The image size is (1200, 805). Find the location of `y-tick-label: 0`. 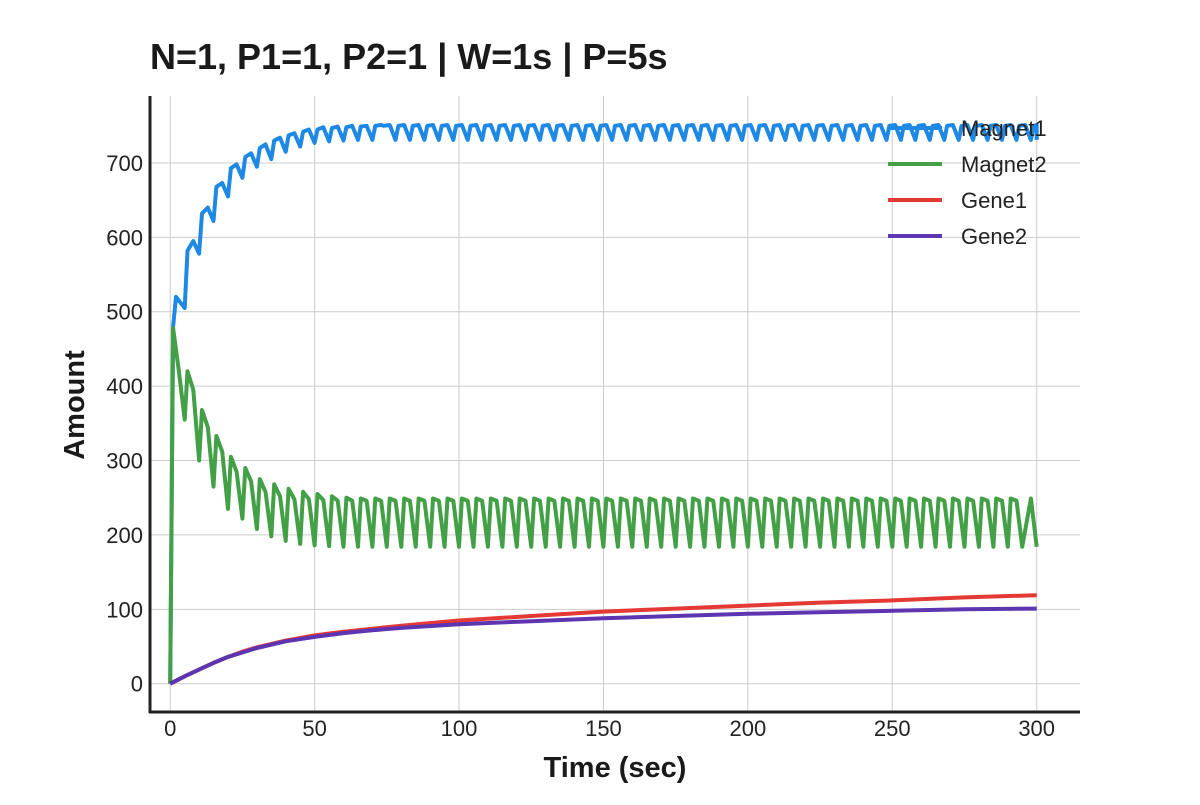

y-tick-label: 0 is located at coordinates (137, 684).